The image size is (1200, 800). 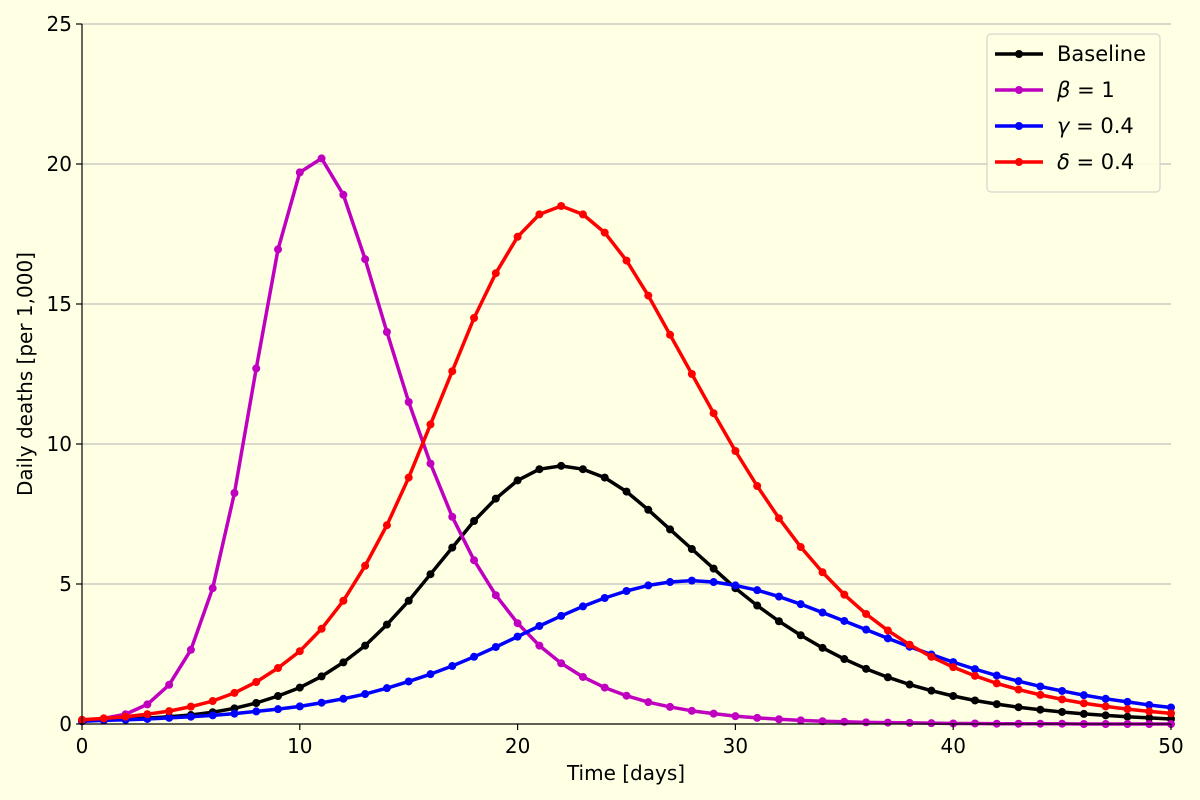 I want to click on y-tick-label: 0, so click(x=65, y=724).